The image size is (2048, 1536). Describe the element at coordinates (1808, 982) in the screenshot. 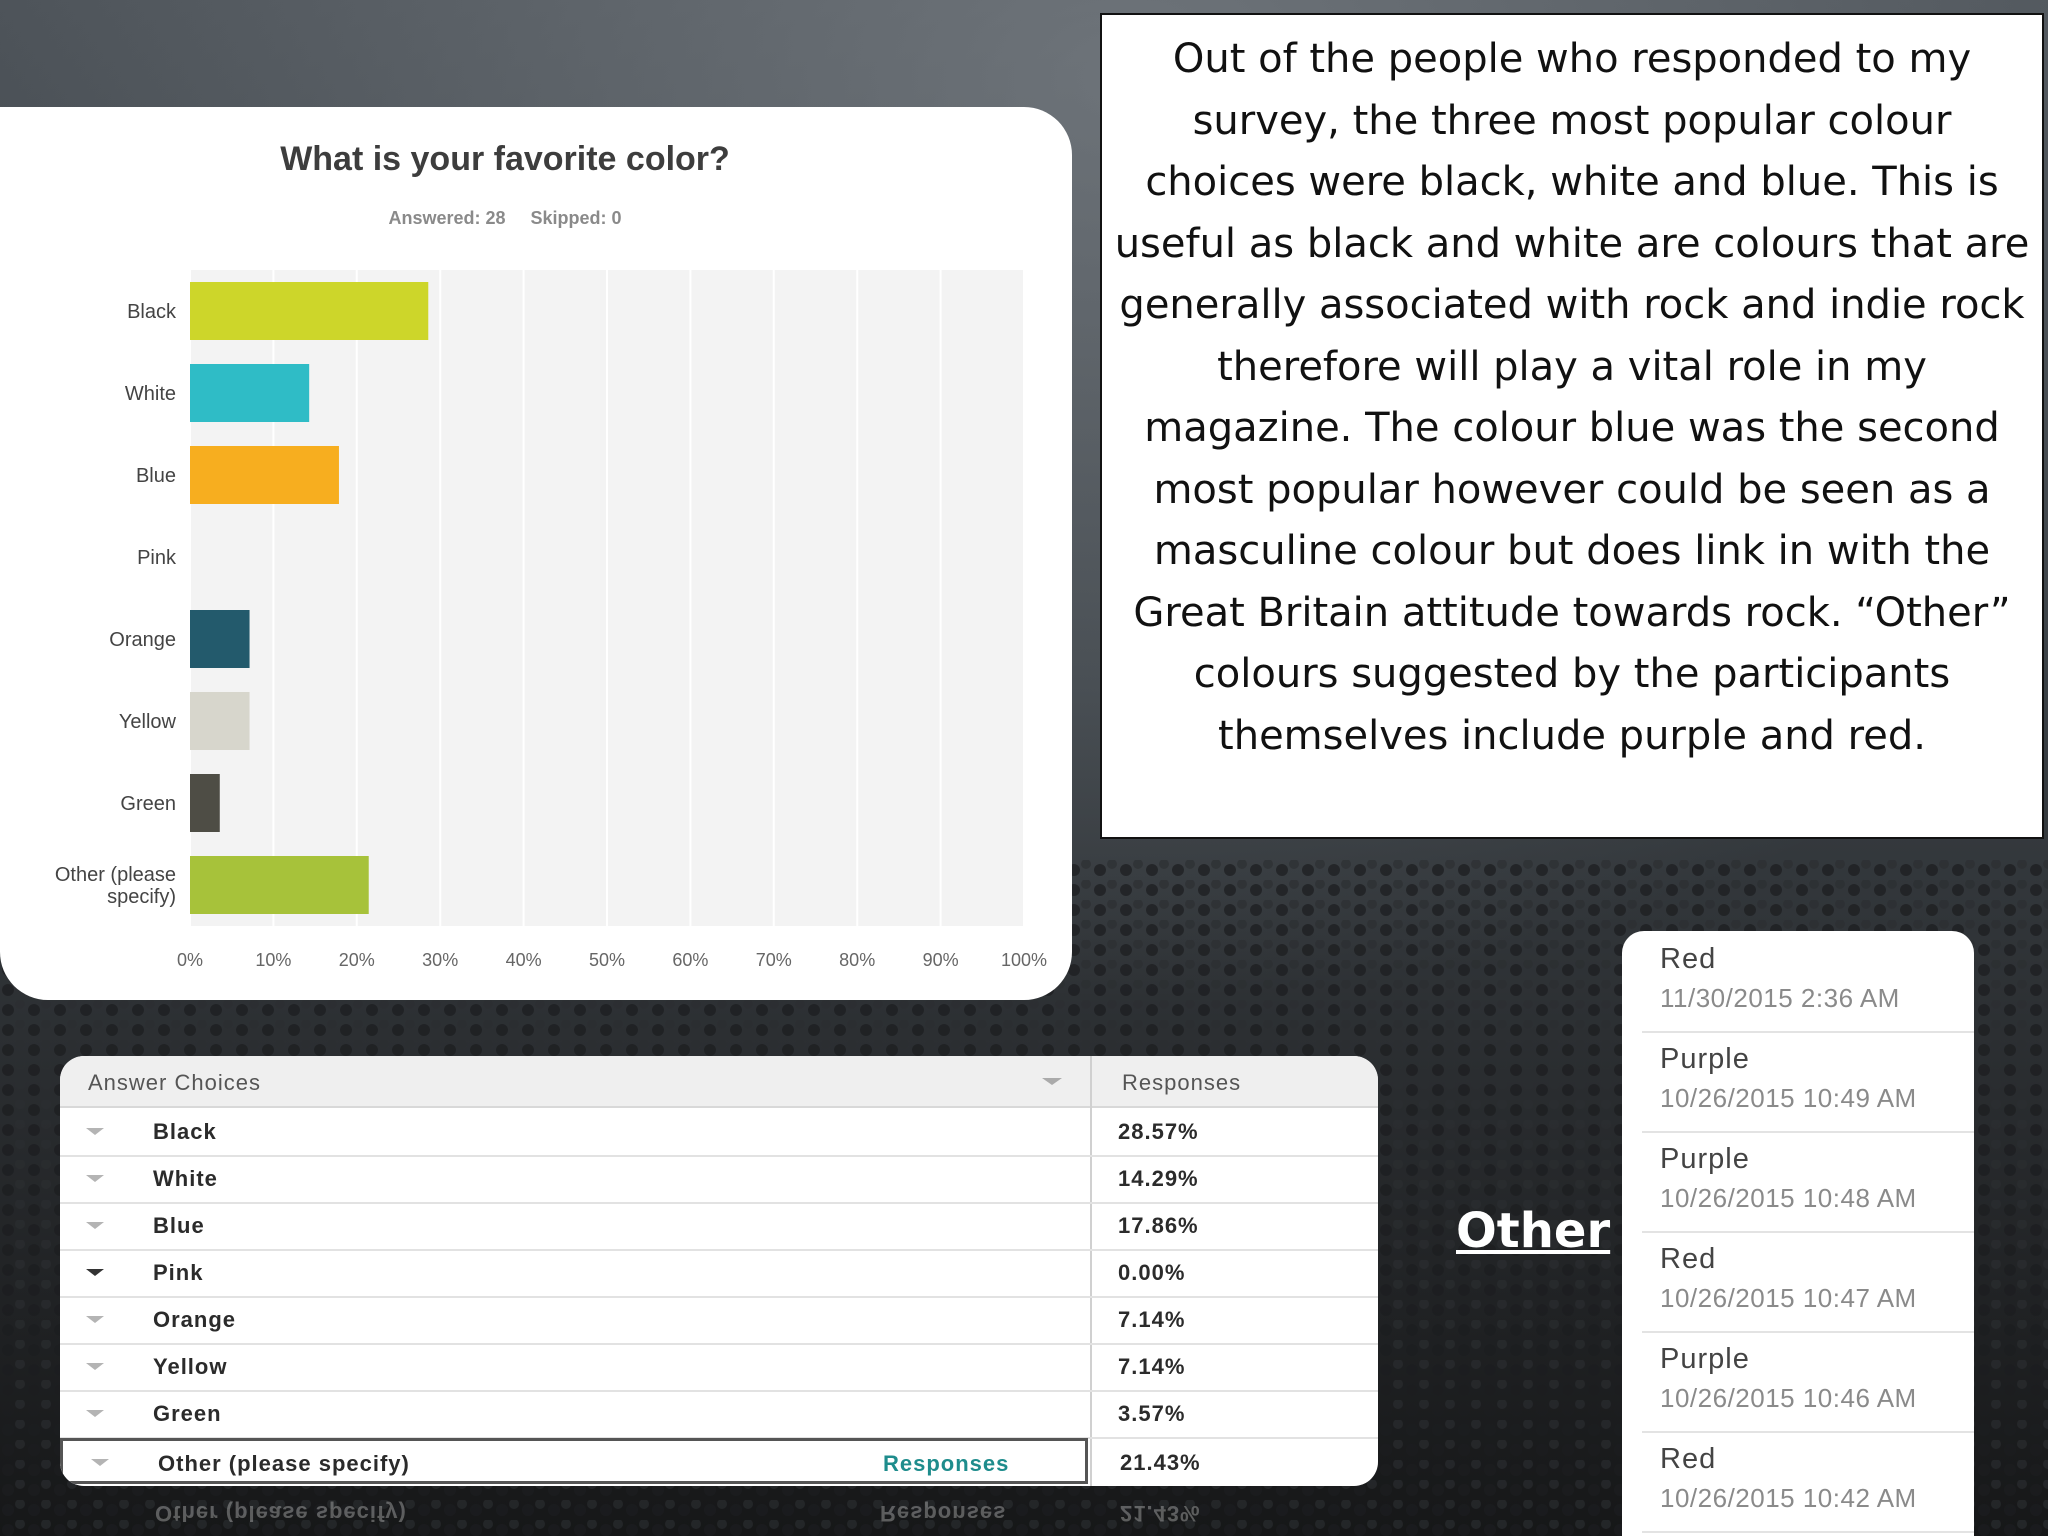

I see `list-item: Red 11/30/2015 2:36 AM` at that location.